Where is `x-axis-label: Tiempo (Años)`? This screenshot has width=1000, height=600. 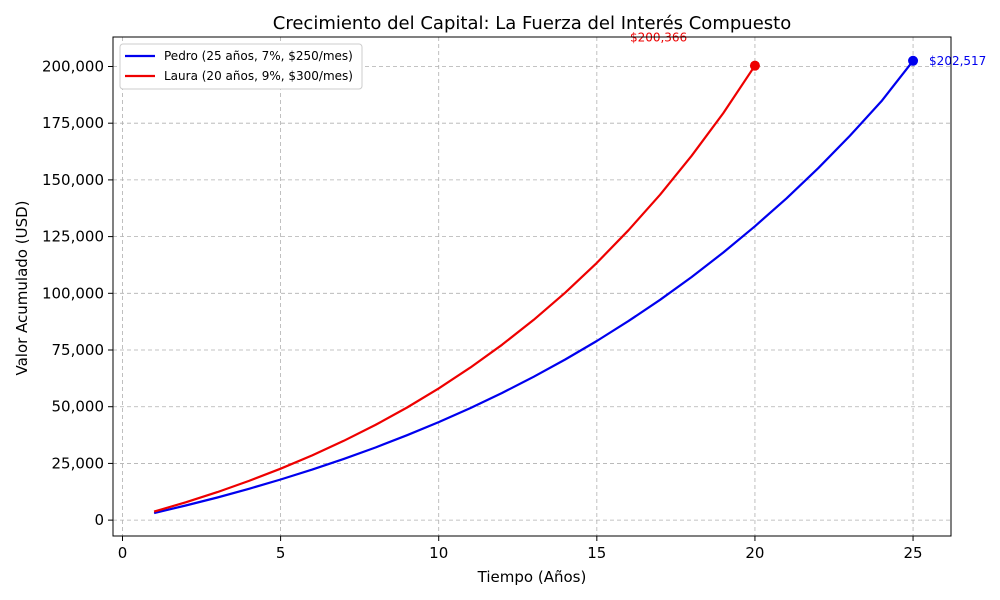
x-axis-label: Tiempo (Años) is located at coordinates (532, 577).